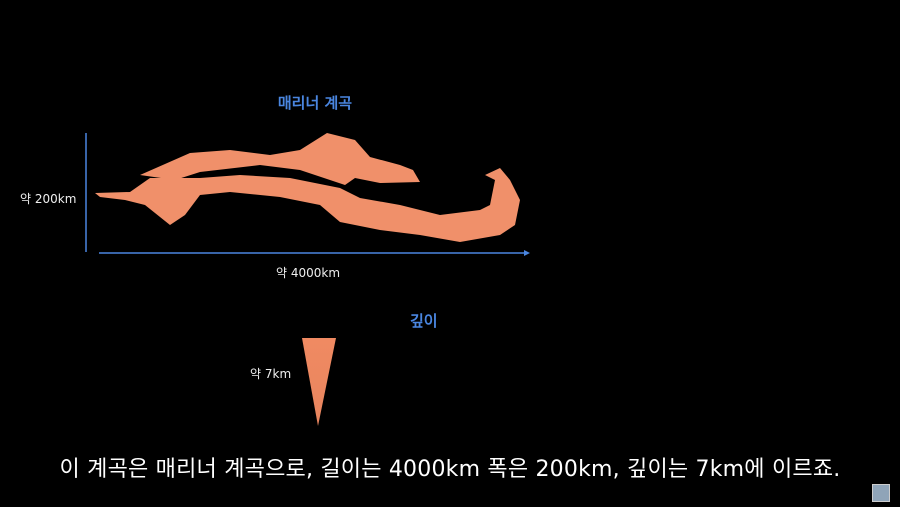  I want to click on channel-logo-icon, so click(881, 493).